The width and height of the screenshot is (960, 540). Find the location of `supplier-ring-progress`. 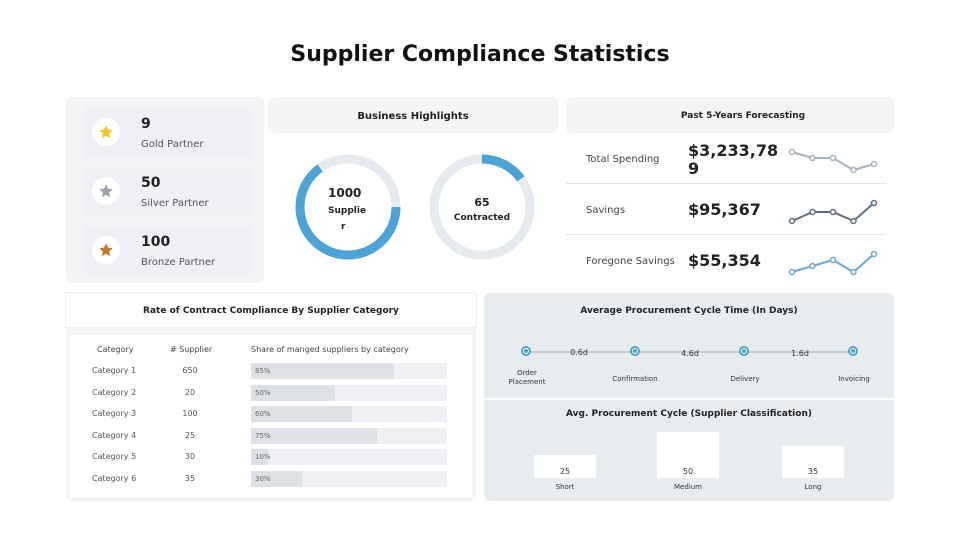

supplier-ring-progress is located at coordinates (348, 207).